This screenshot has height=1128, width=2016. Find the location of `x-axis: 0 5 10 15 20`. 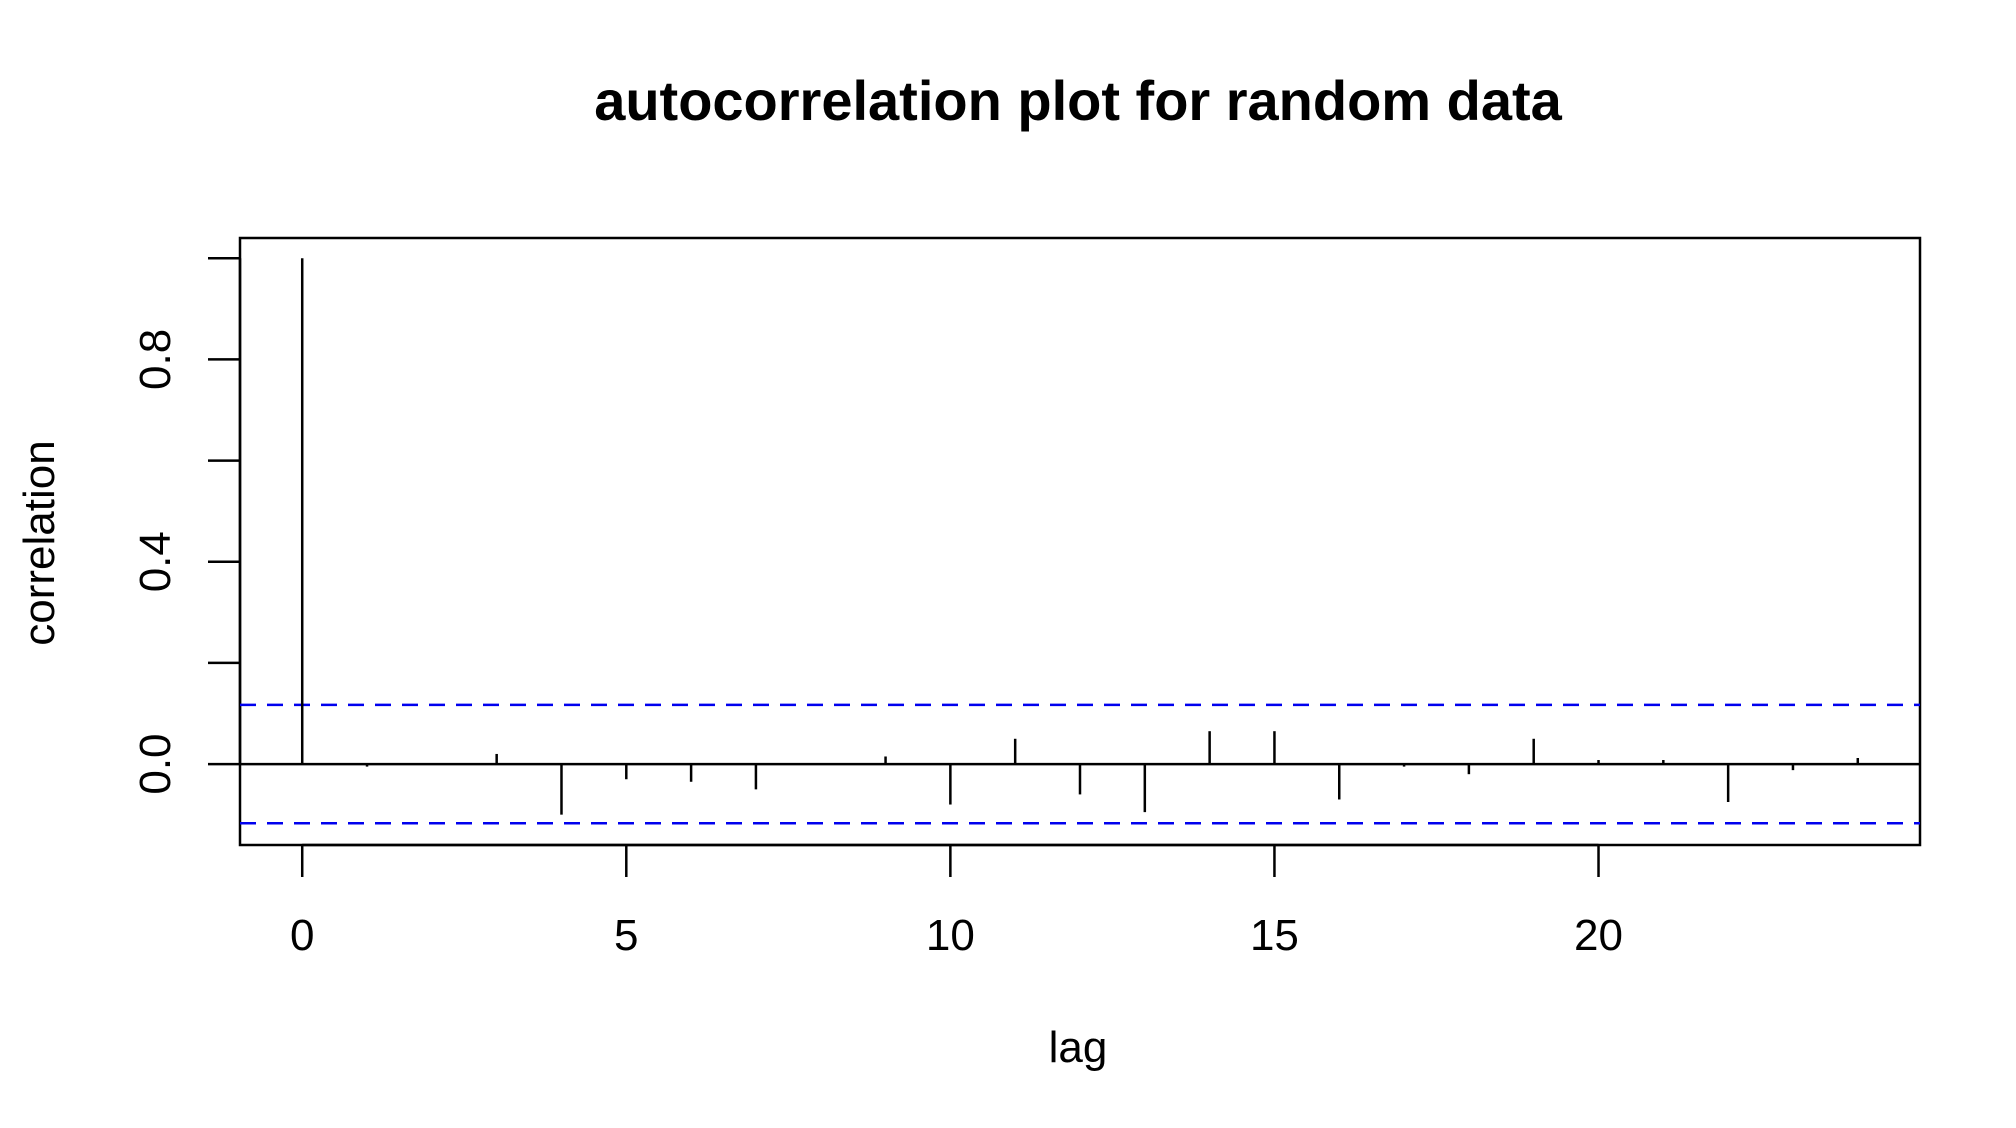

x-axis: 0 5 10 15 20 is located at coordinates (956, 901).